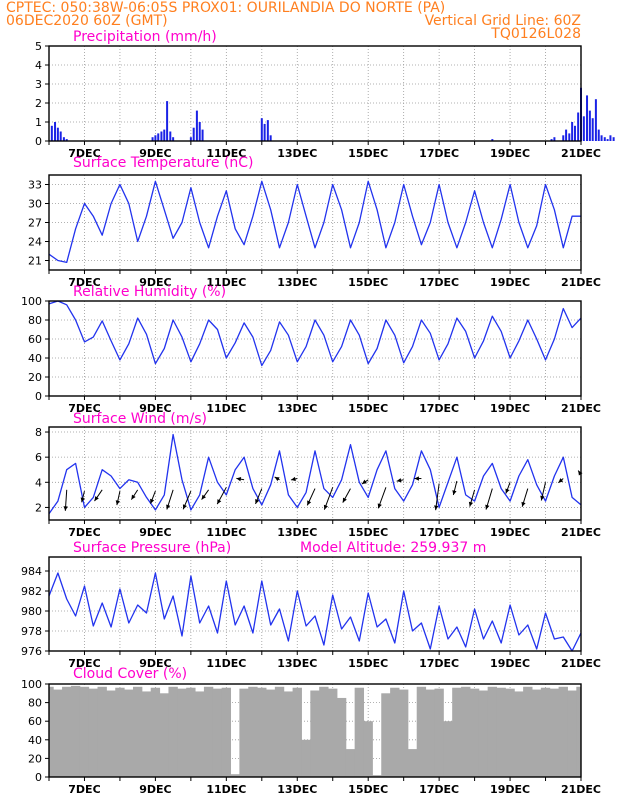  What do you see at coordinates (38, 507) in the screenshot?
I see `wind-ytick-label: 2` at bounding box center [38, 507].